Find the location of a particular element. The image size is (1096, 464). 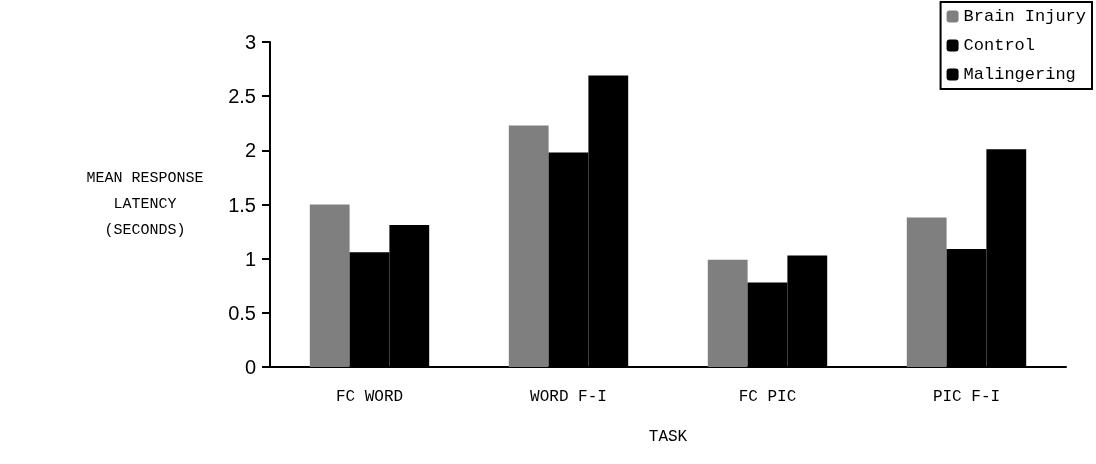

x-axis-title: TASK is located at coordinates (668, 437).